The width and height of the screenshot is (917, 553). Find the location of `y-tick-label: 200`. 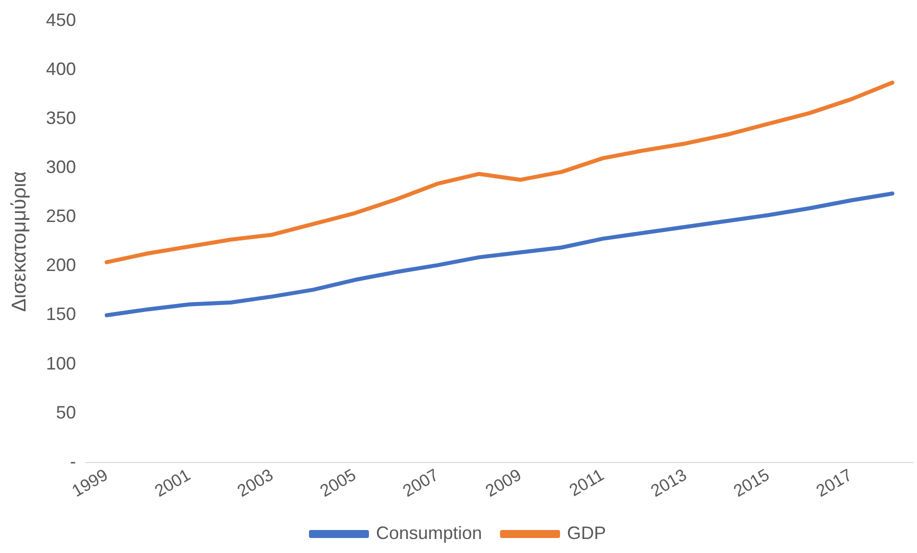

y-tick-label: 200 is located at coordinates (61, 265).